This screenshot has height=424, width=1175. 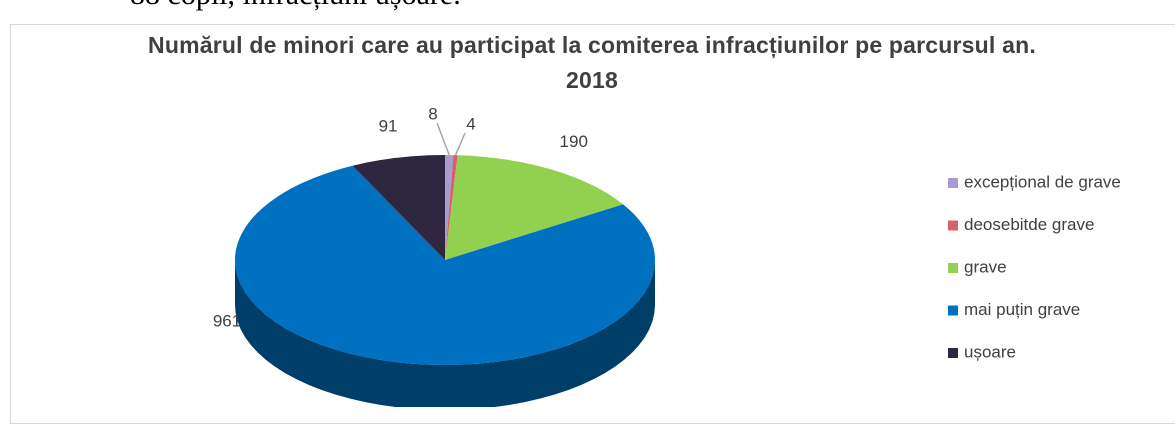 What do you see at coordinates (1029, 224) in the screenshot?
I see `legend-label: deosebitde grave` at bounding box center [1029, 224].